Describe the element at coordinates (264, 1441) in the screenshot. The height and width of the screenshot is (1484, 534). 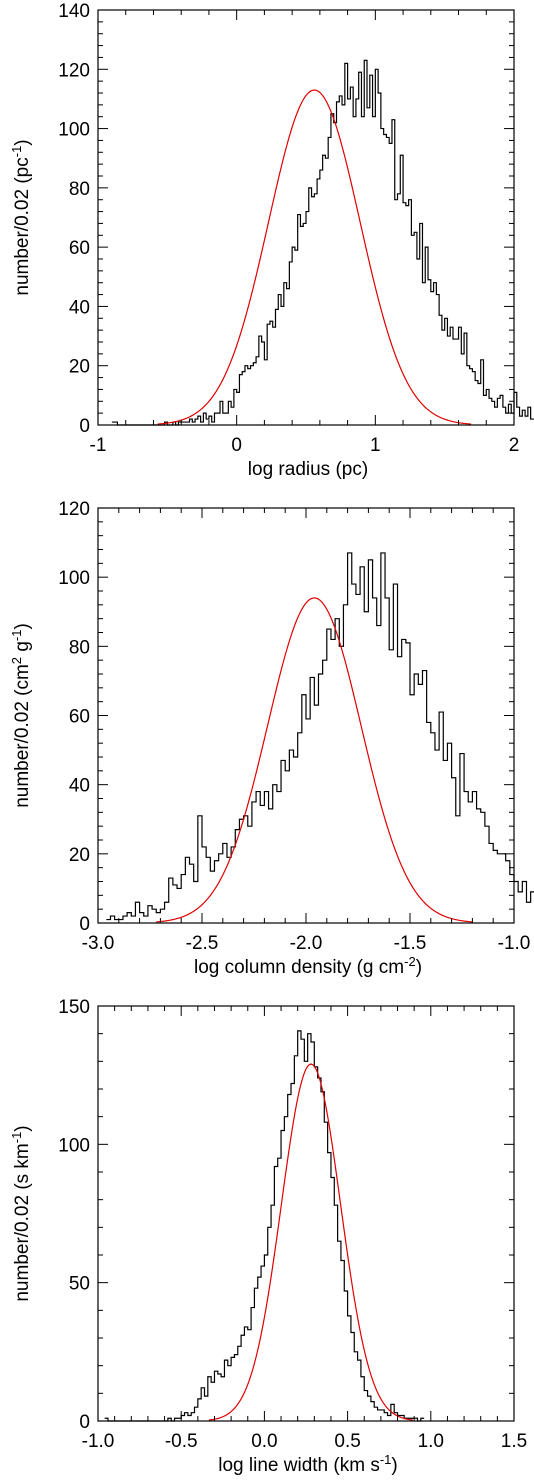
I see `x-tick-label: 0.0` at that location.